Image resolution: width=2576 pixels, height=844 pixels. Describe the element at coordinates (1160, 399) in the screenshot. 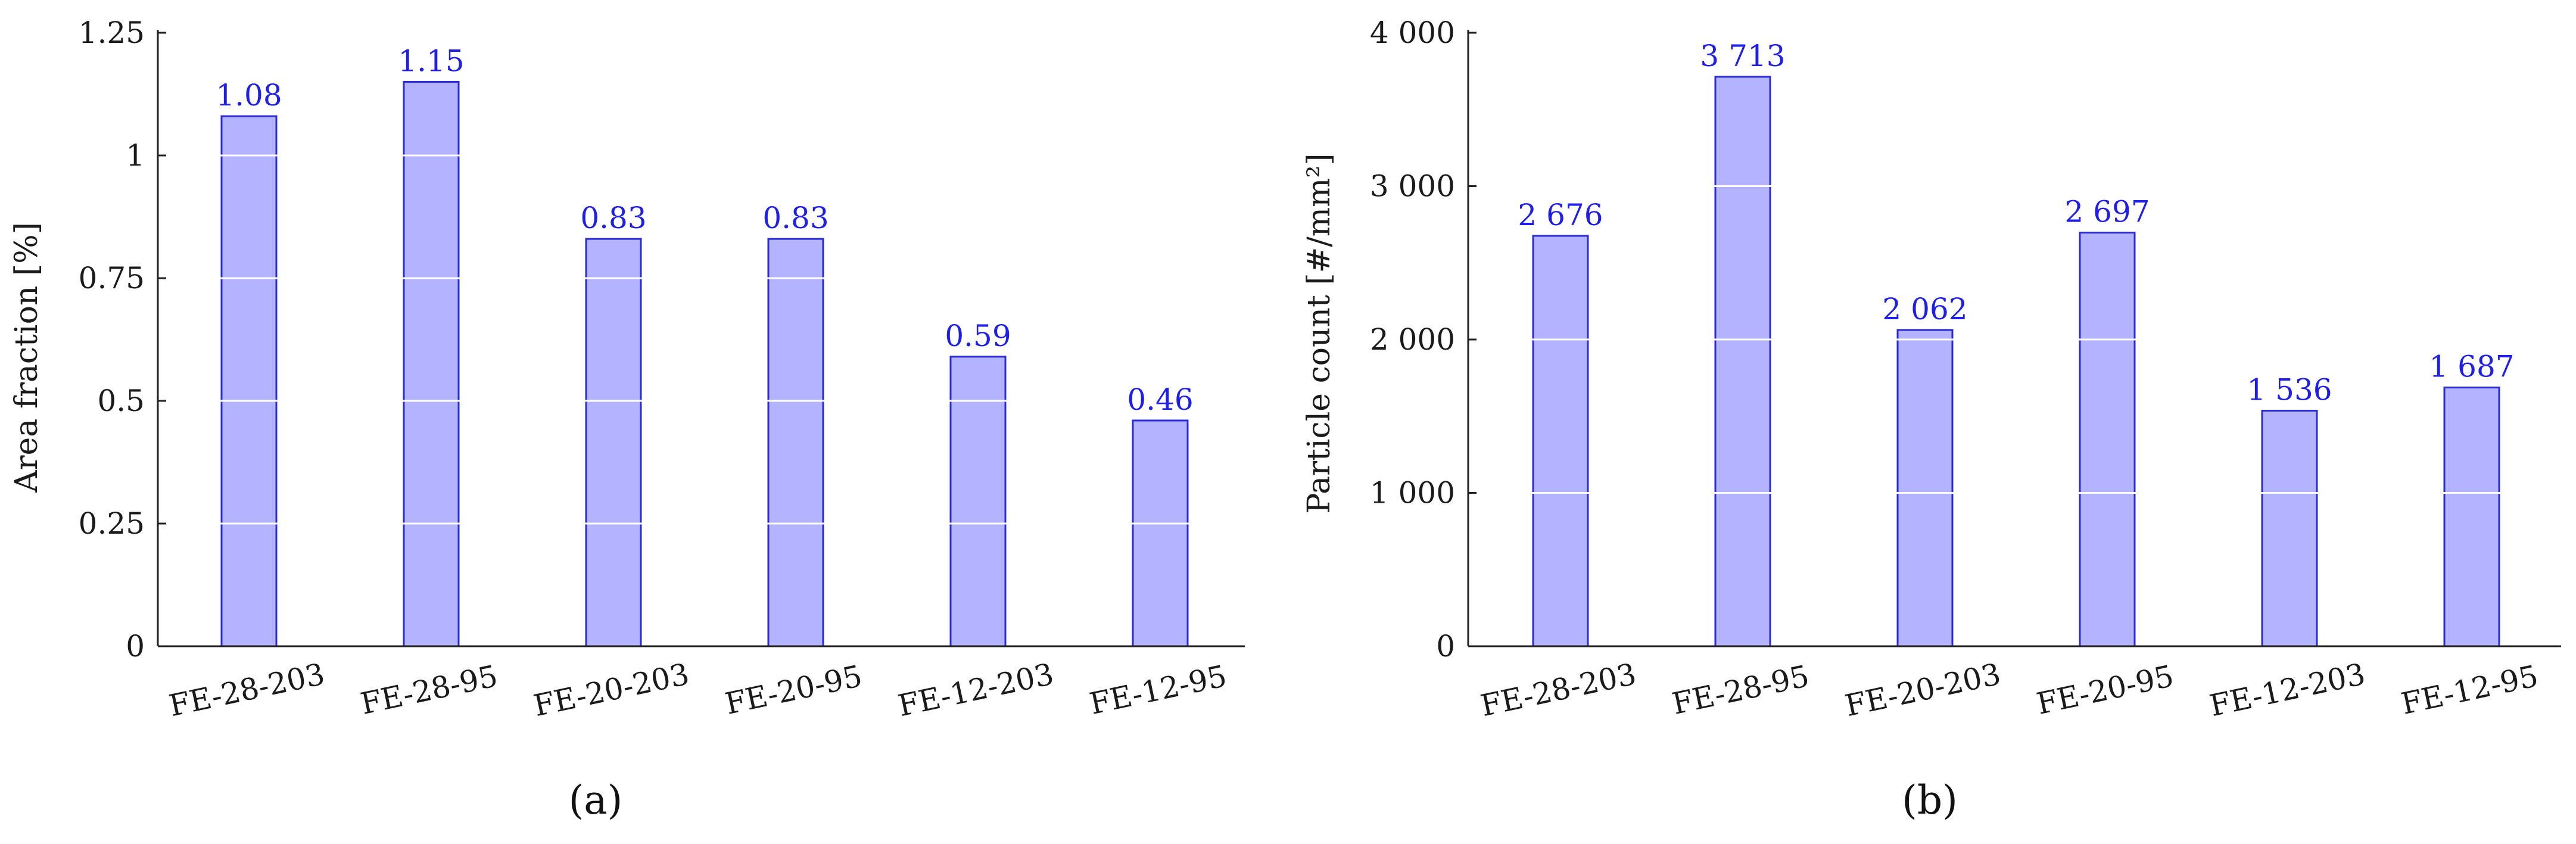

I see `data-label: 0.46` at that location.